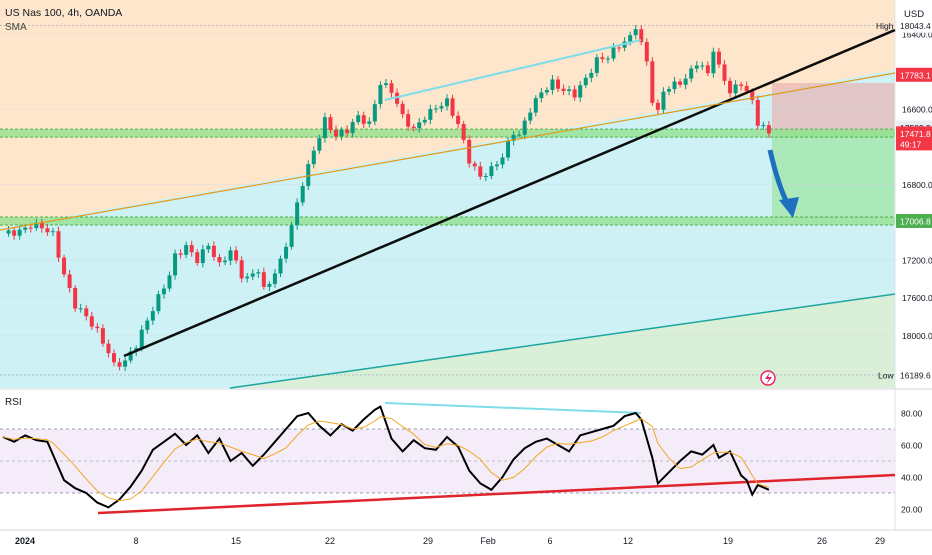 The image size is (932, 555). What do you see at coordinates (917, 34) in the screenshot?
I see `price-tick-label: 16400.0` at bounding box center [917, 34].